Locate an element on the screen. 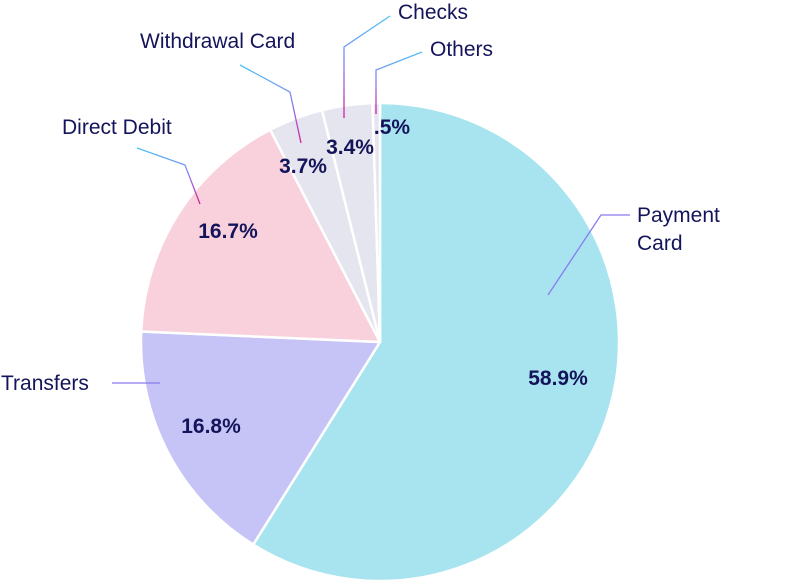 The image size is (788, 582). leader-line-checks is located at coordinates (367, 66).